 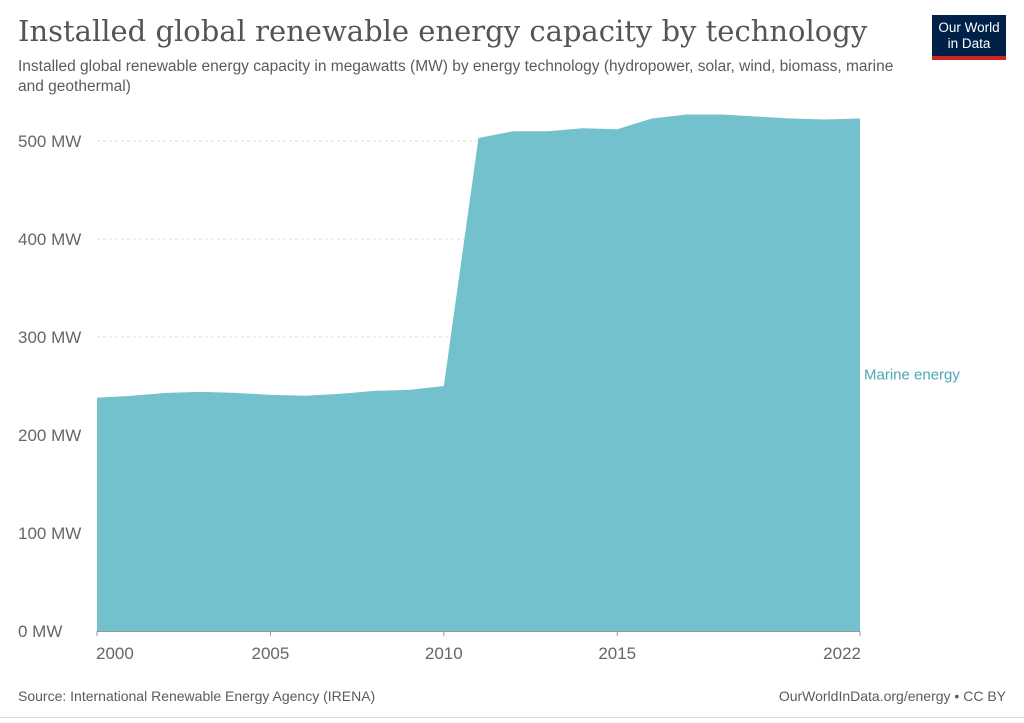 I want to click on x-tick-label: 2022, so click(x=842, y=653).